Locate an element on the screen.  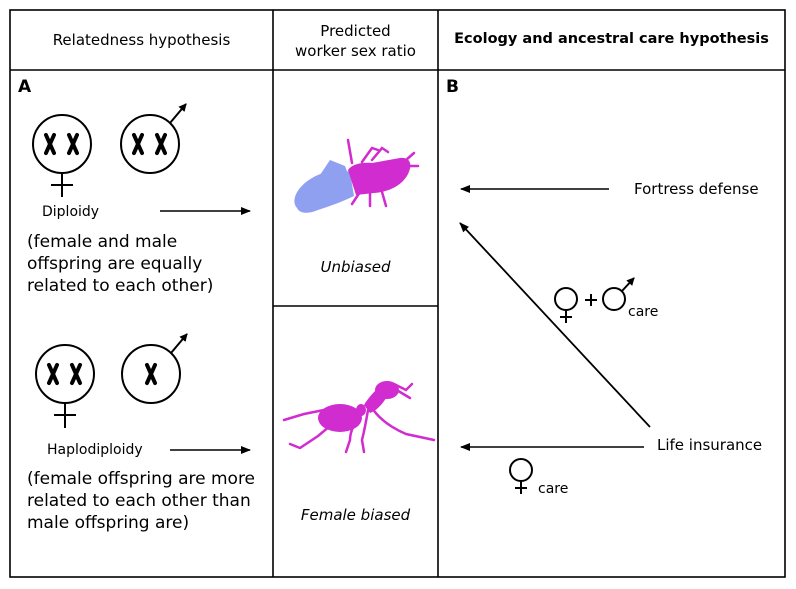
diploid-female-icon is located at coordinates (62, 155).